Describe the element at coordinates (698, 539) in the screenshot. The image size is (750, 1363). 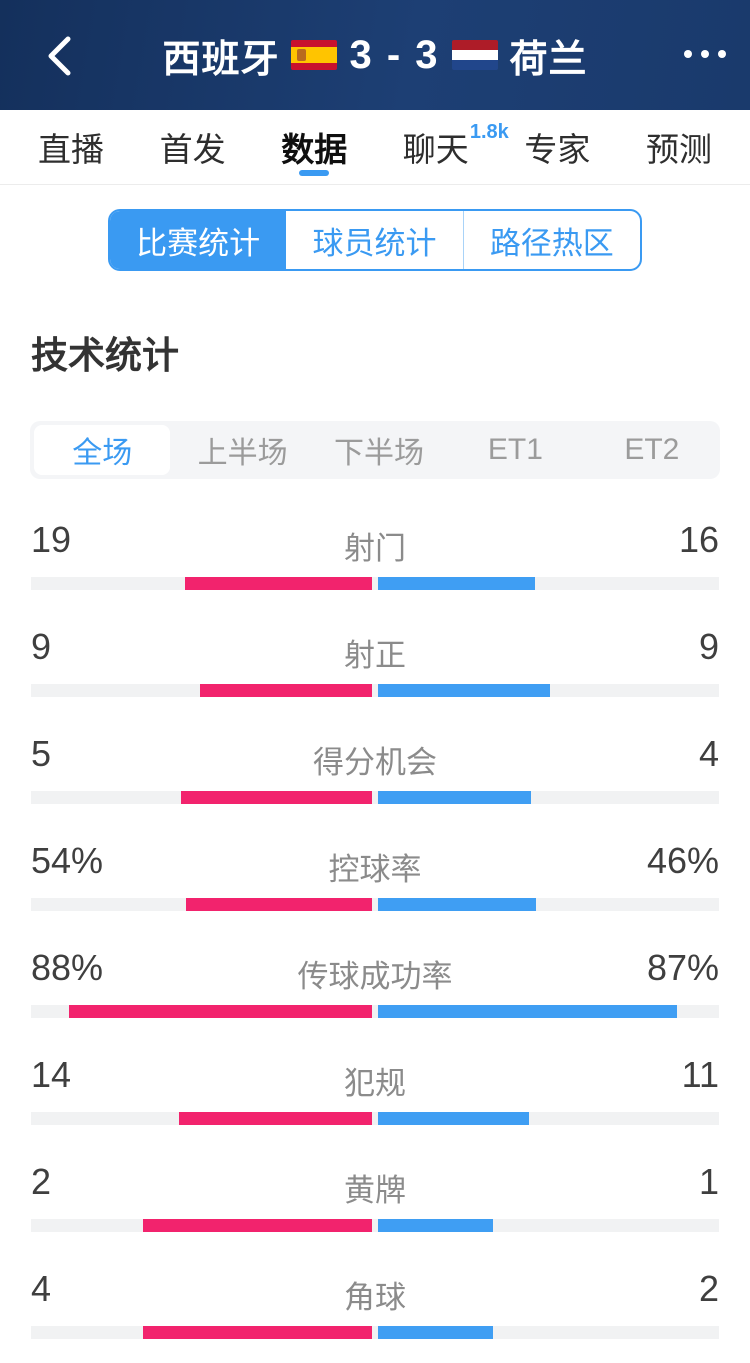
I see `stat-away-value: 16` at that location.